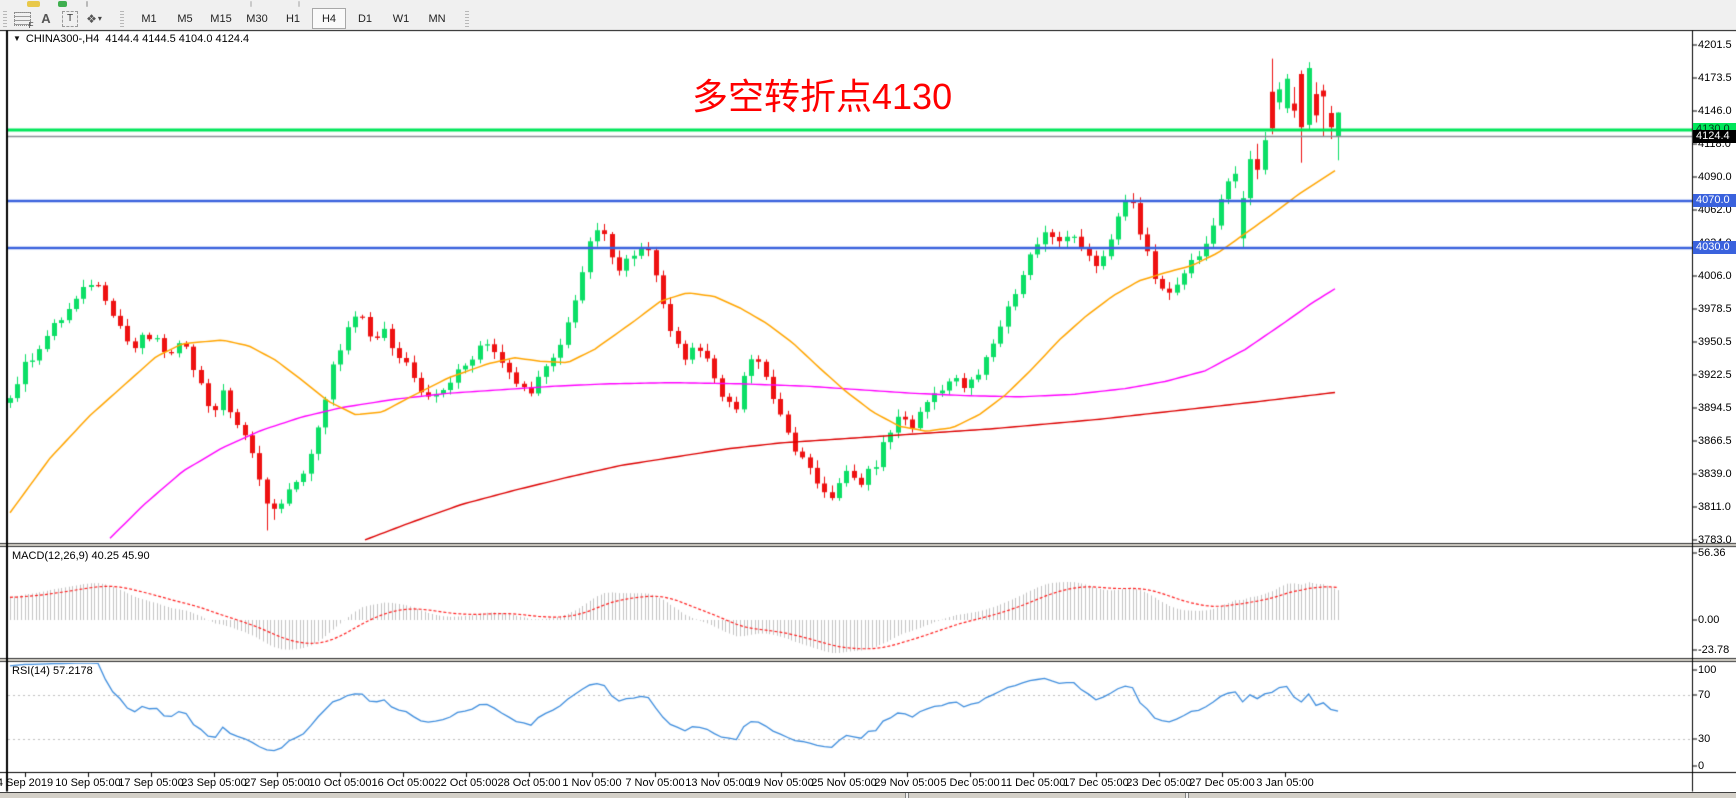 This screenshot has height=798, width=1736. I want to click on fibonacci-tool-button: F, so click(22, 19).